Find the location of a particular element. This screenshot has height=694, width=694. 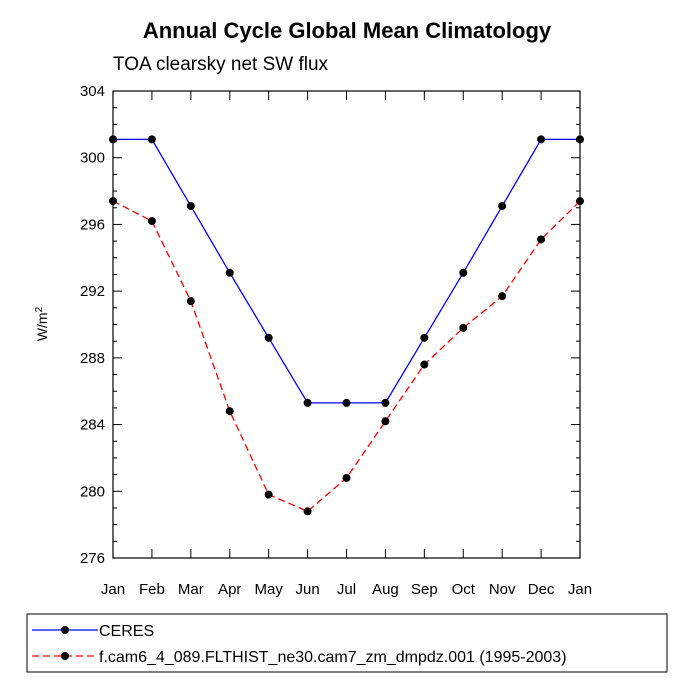

x-tick-label: May is located at coordinates (268, 589).